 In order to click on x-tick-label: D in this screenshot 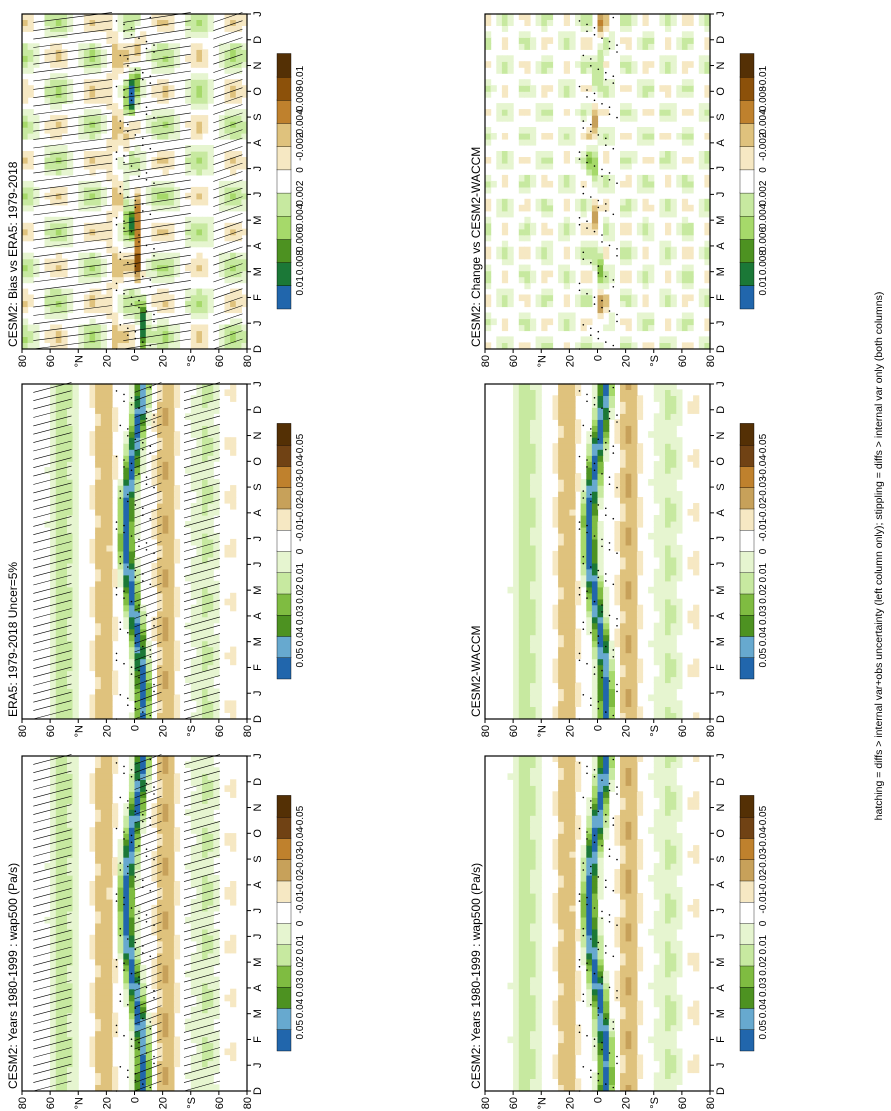, I will do `click(258, 719)`.